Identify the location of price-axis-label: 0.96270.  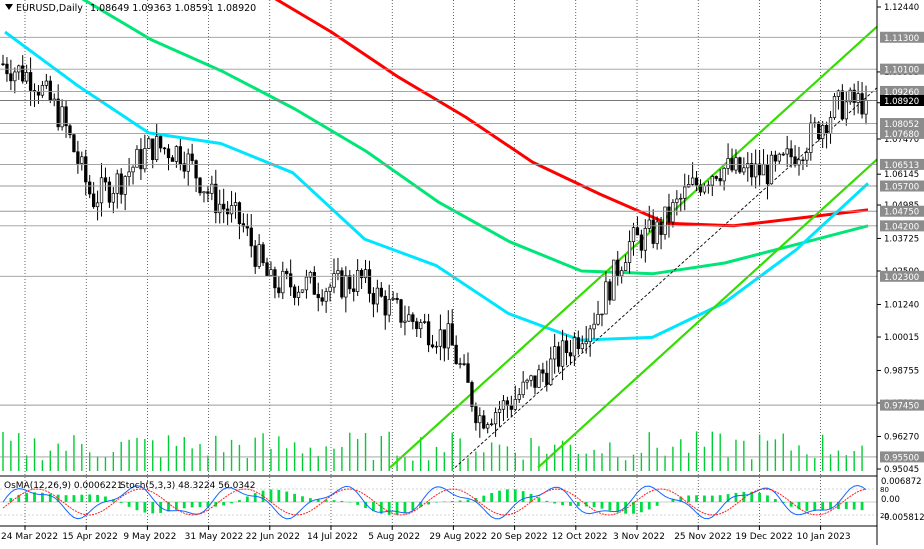
(901, 437).